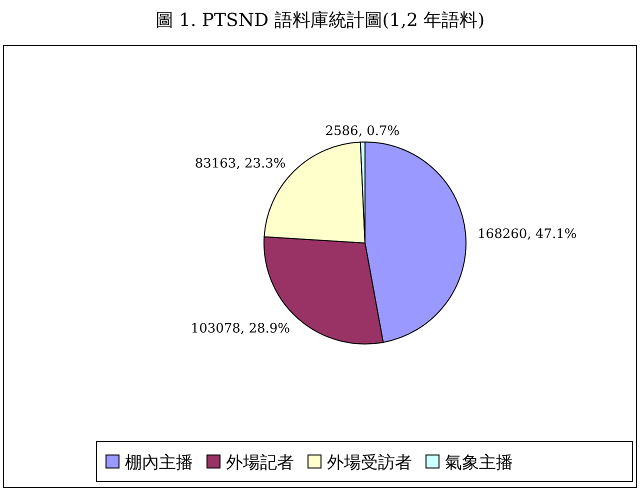 The image size is (641, 490). Describe the element at coordinates (362, 132) in the screenshot. I see `data-label: 2586, 0.7%` at that location.